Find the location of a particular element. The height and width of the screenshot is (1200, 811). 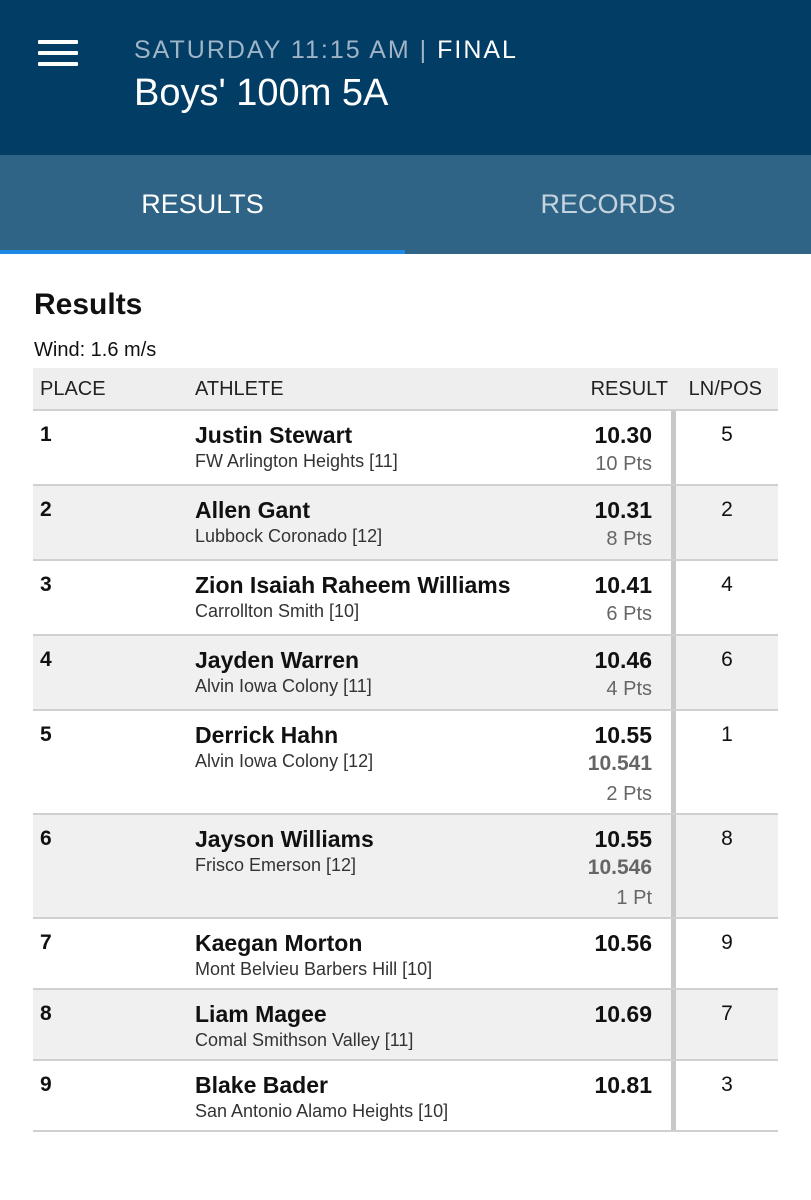

athlete-team: Alvin Iowa Colony [12] is located at coordinates (284, 761).